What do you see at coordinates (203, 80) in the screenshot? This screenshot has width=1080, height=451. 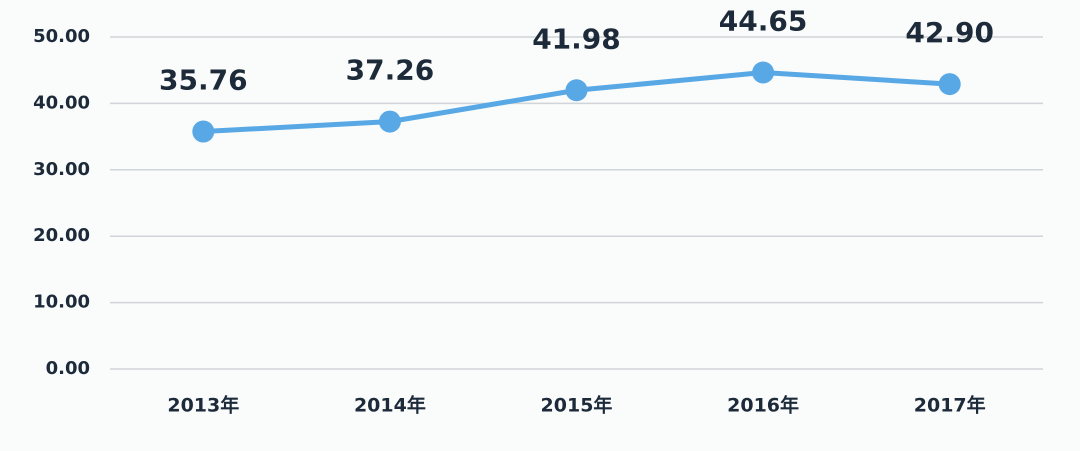 I see `value-label: 35.76` at bounding box center [203, 80].